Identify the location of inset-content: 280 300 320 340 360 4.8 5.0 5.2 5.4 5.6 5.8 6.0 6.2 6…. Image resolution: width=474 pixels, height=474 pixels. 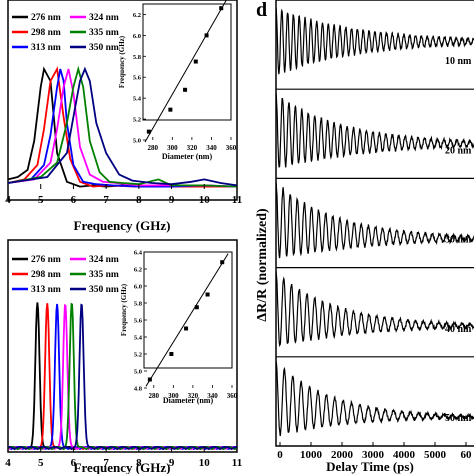
(186, 325).